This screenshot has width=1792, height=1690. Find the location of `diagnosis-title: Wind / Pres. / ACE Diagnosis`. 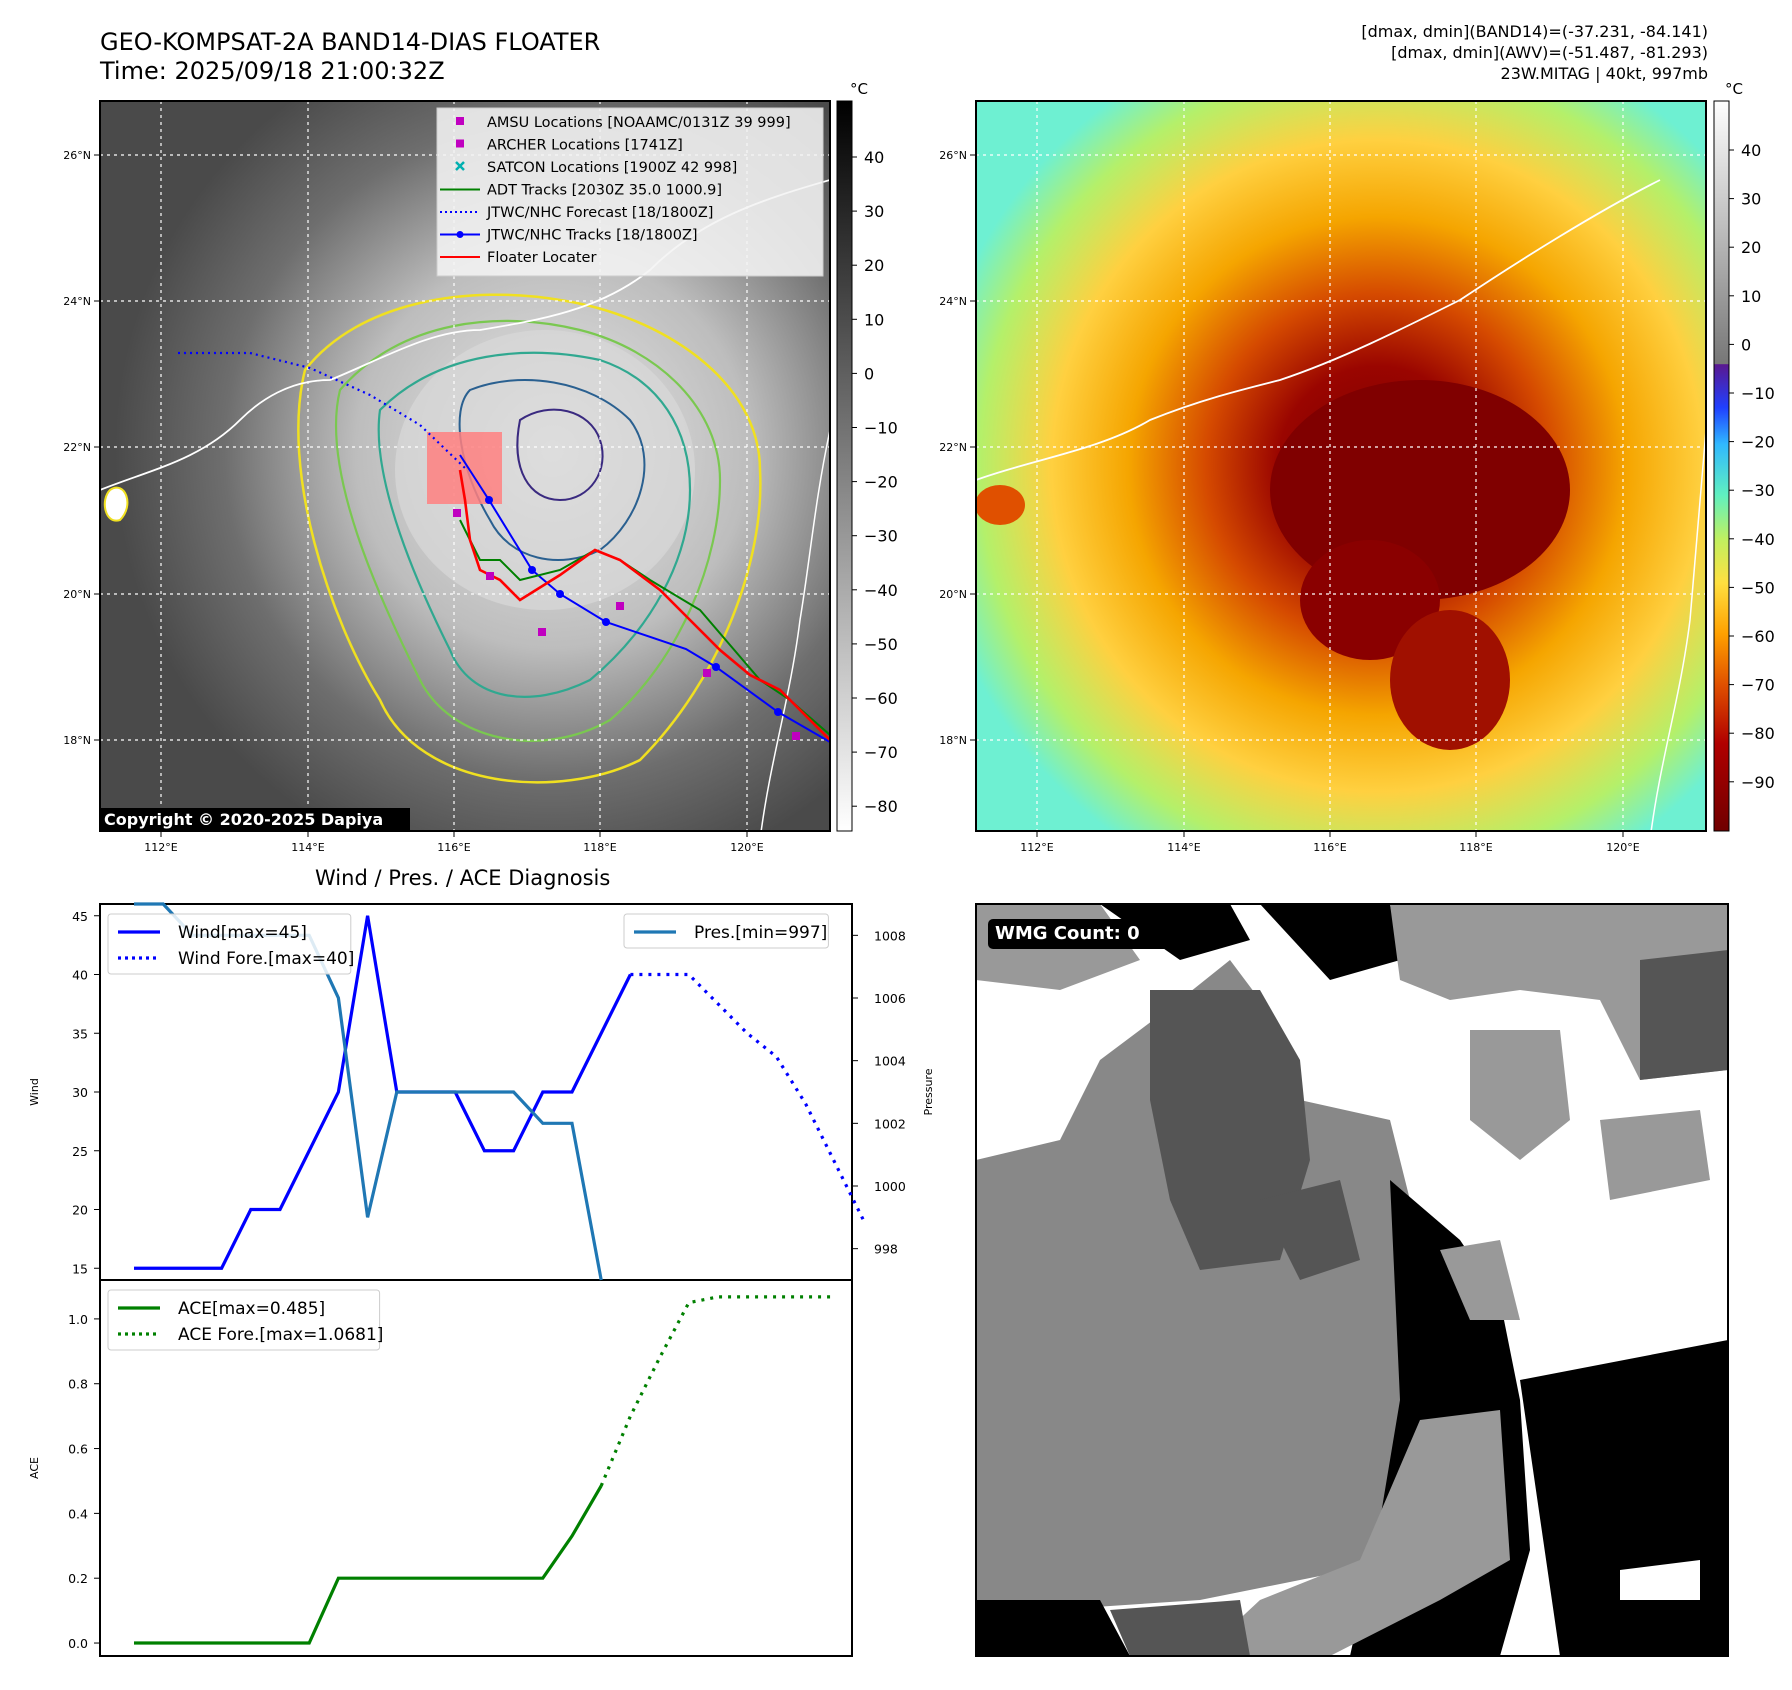

diagnosis-title: Wind / Pres. / ACE Diagnosis is located at coordinates (463, 878).